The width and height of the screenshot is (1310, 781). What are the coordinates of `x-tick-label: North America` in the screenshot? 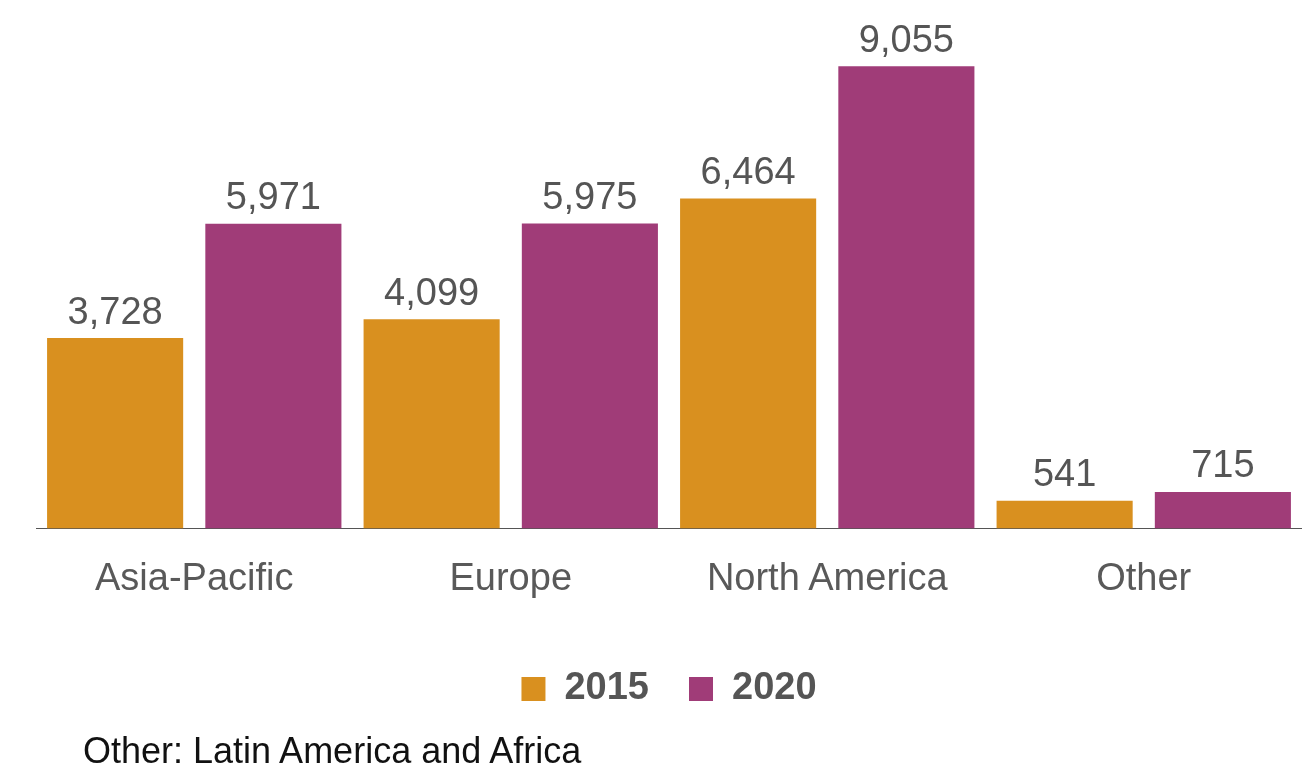 It's located at (827, 576).